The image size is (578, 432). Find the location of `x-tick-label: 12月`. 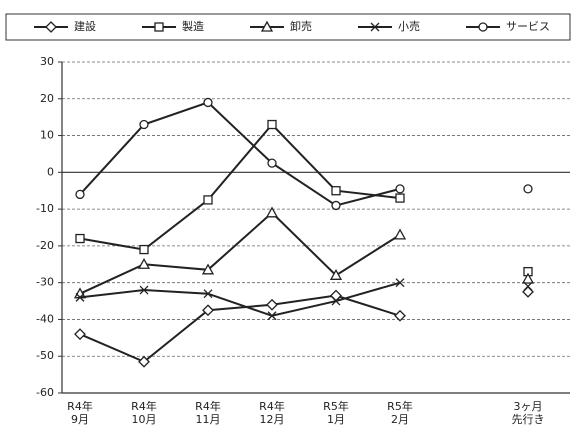

x-tick-label: 12月 is located at coordinates (272, 419).